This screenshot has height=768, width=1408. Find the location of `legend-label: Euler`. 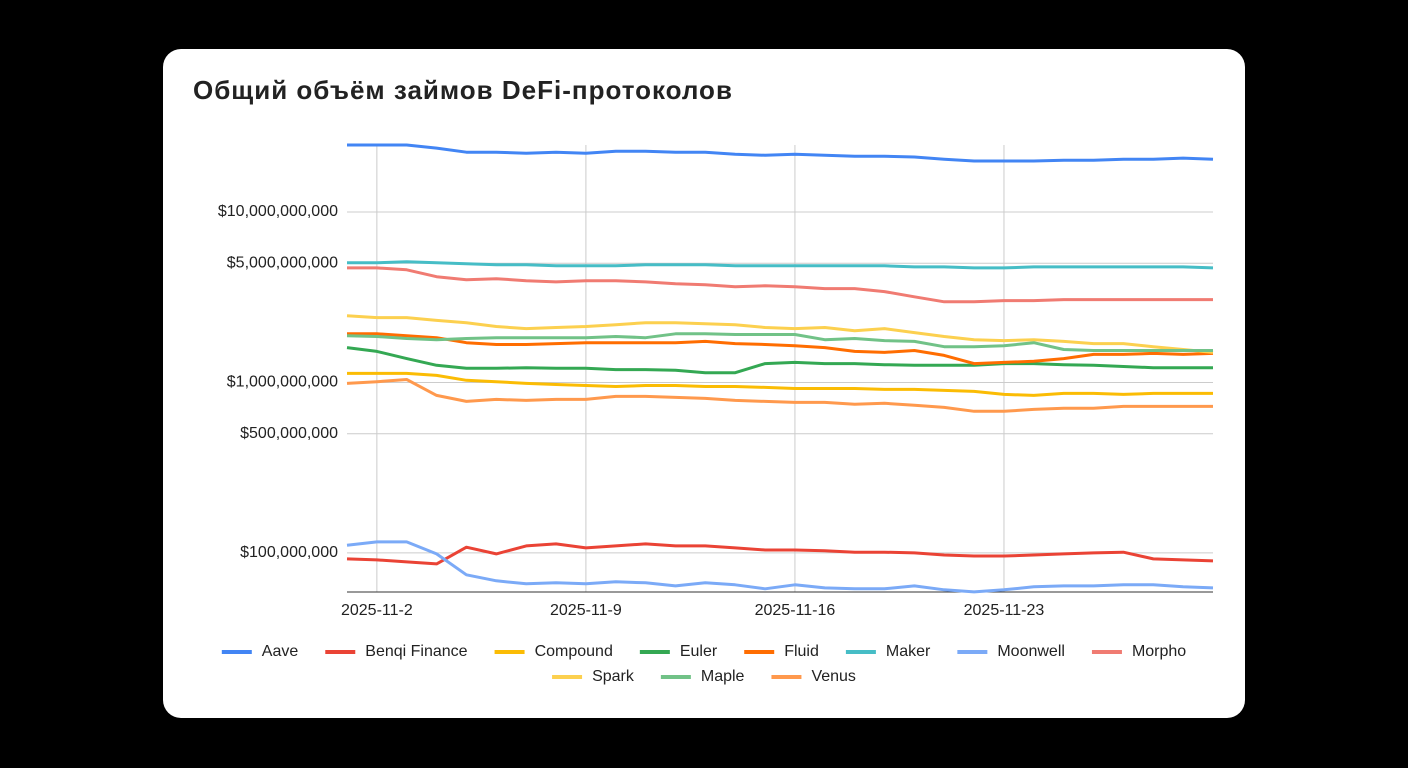

legend-label: Euler is located at coordinates (699, 651).